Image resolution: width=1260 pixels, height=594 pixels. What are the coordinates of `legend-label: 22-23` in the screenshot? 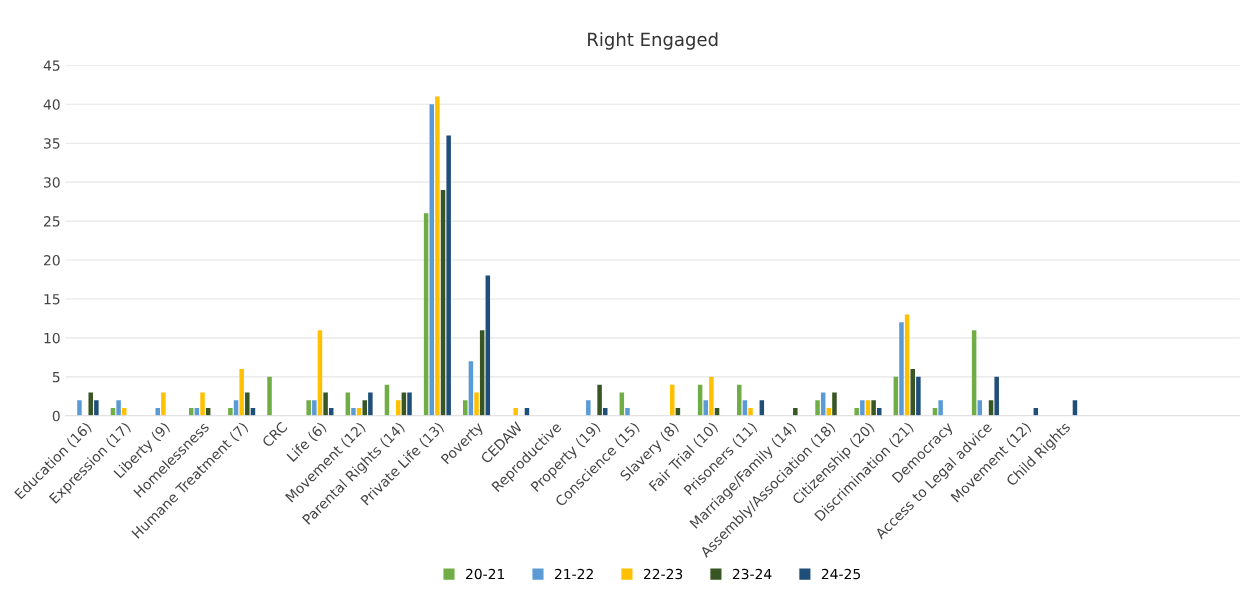 It's located at (663, 574).